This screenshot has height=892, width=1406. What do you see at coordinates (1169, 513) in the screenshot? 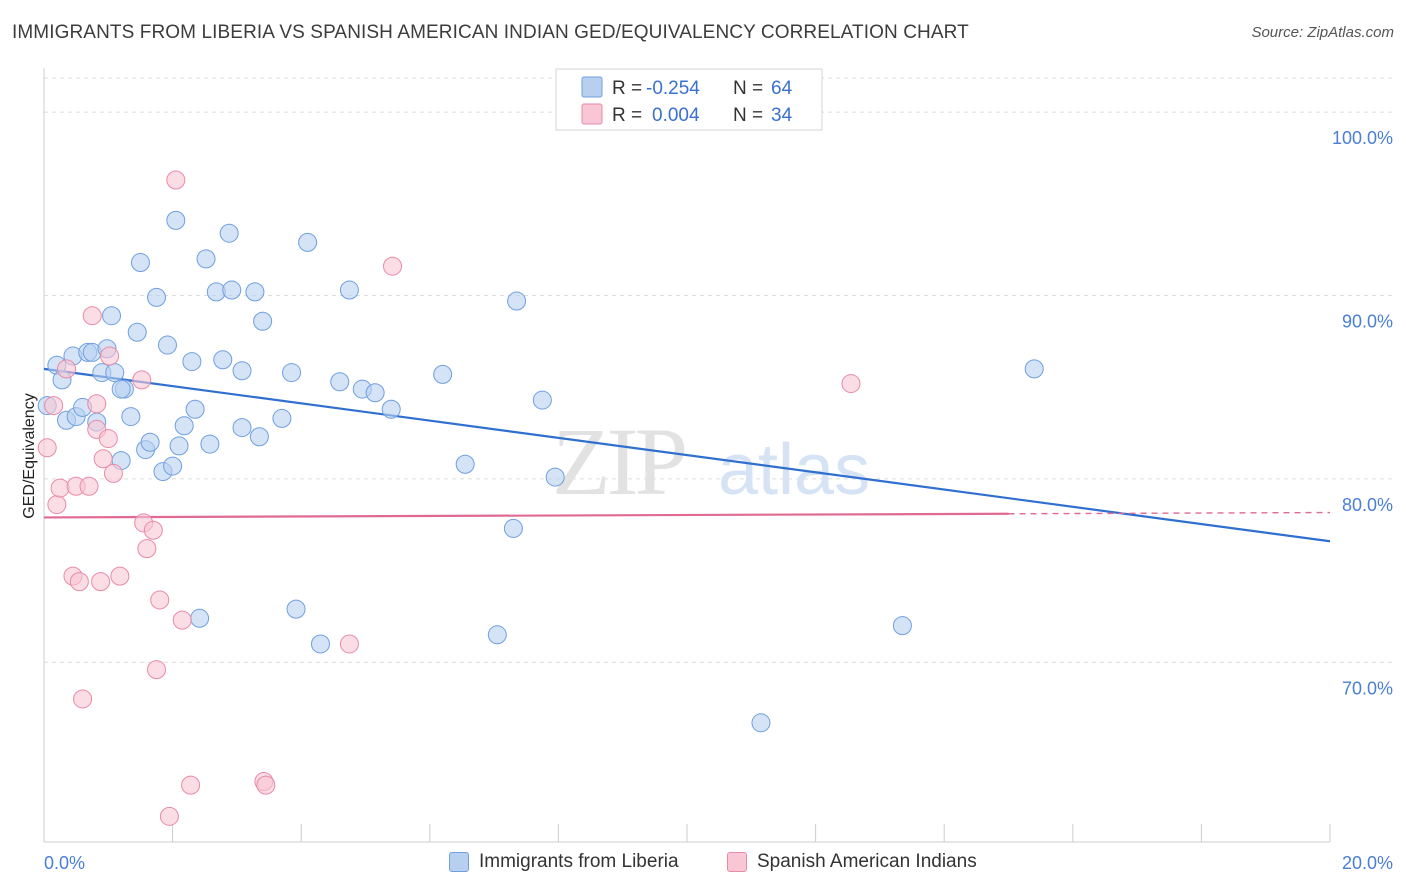
I see `spanish-american-indian-trend-extension` at bounding box center [1169, 513].